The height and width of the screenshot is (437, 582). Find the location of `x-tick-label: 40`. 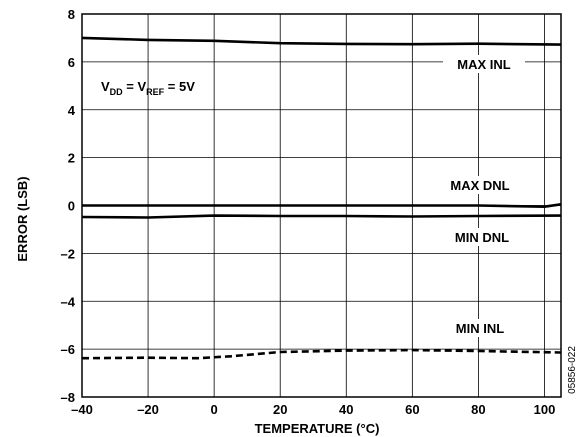

x-tick-label: 40 is located at coordinates (346, 409).